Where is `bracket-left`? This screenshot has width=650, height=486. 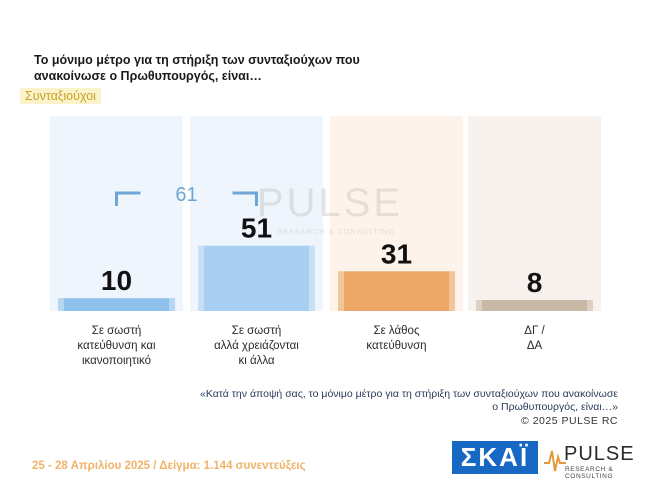
bracket-left is located at coordinates (128, 198).